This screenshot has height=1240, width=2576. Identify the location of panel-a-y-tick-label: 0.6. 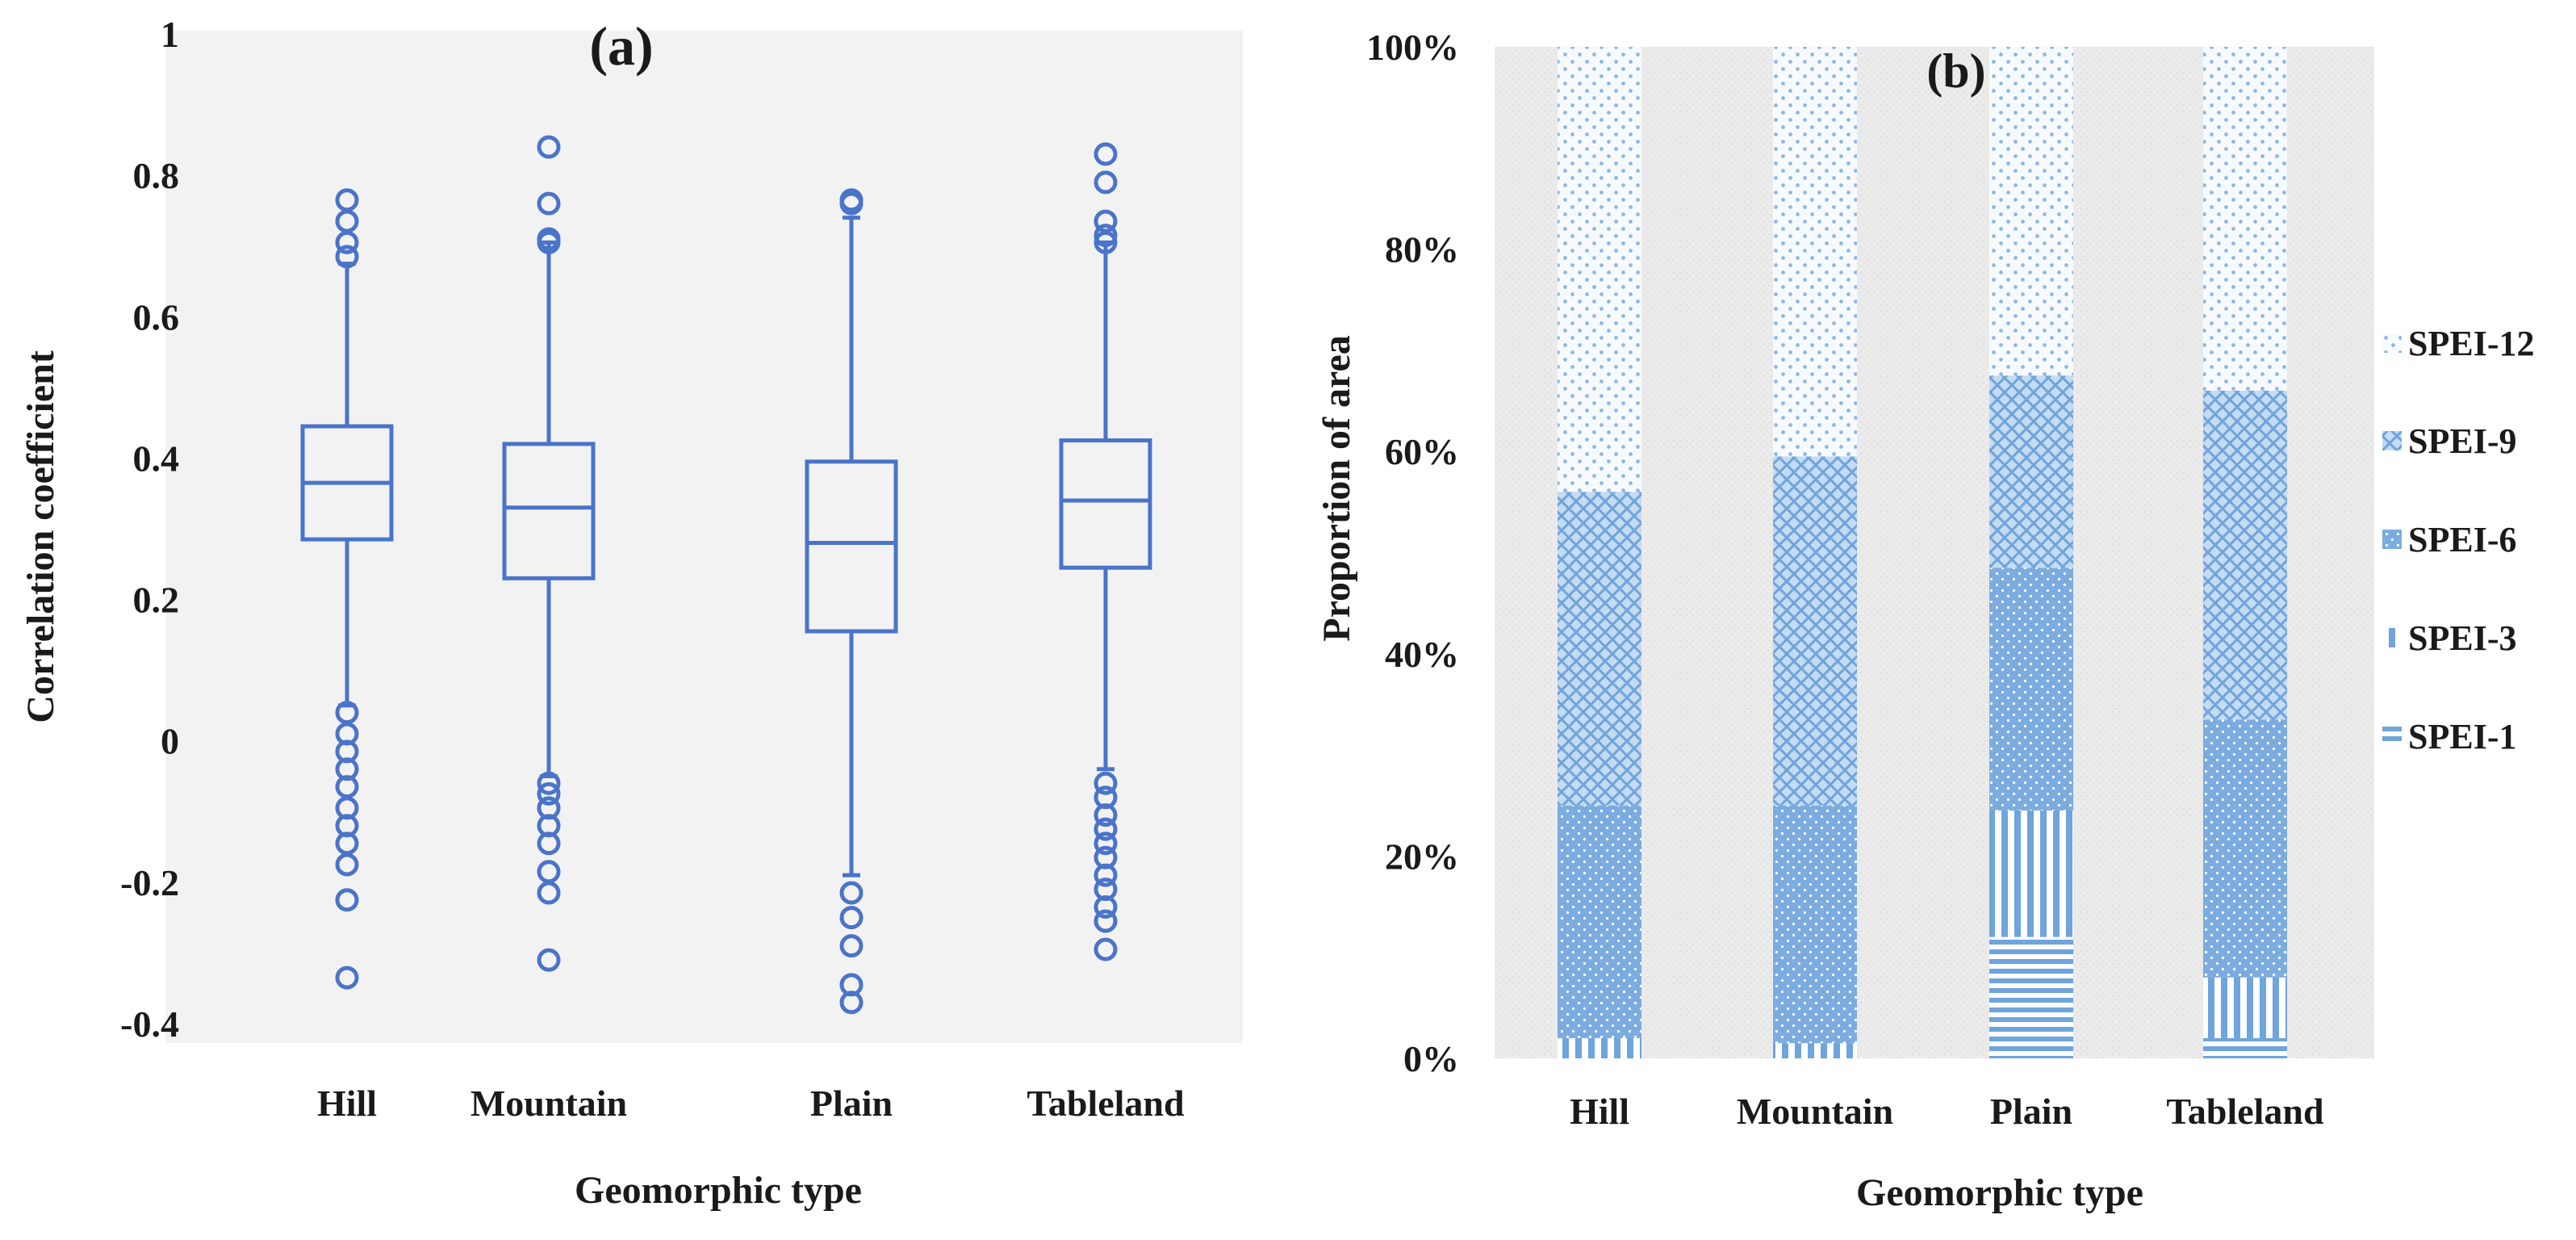
(156, 316).